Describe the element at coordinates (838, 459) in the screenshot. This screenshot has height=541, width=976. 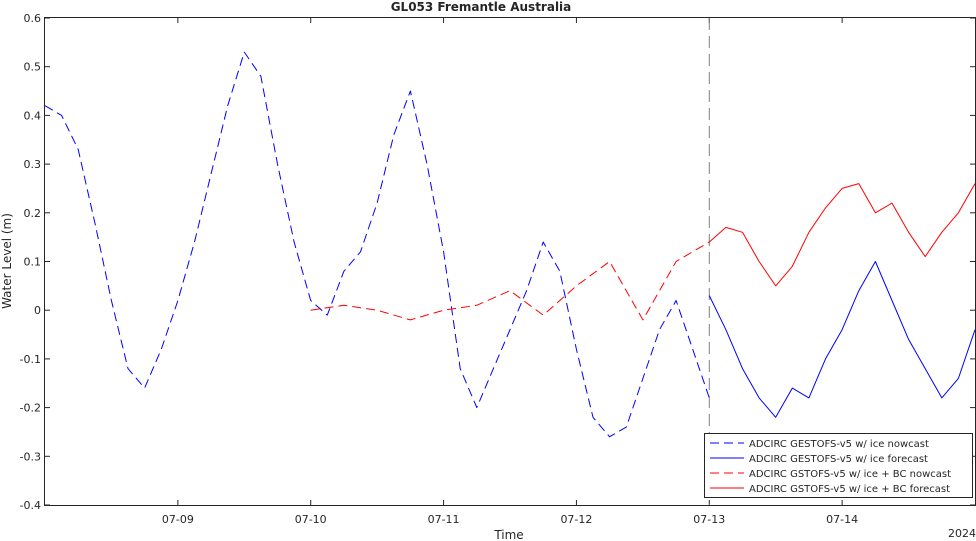
I see `legend-label: ADCIRC GESTOFS-v5 w/ ice forecast` at that location.